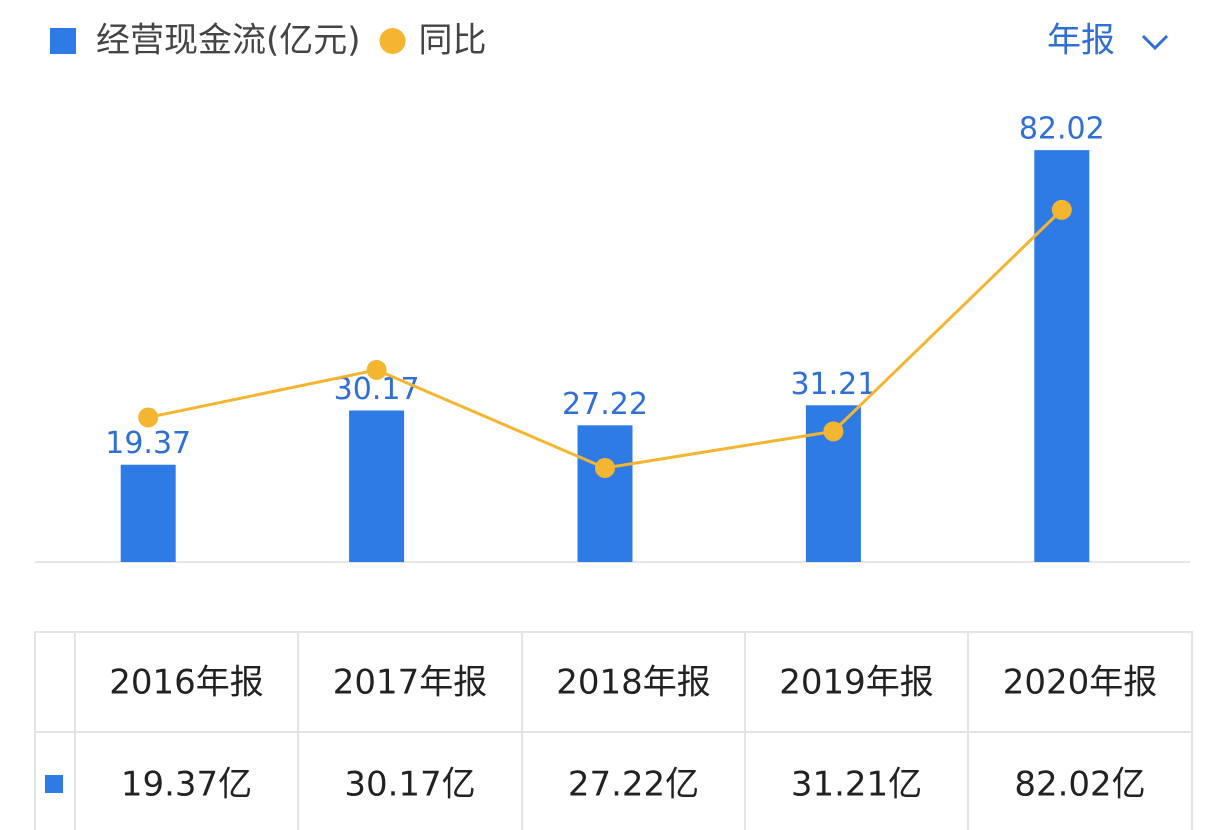 This screenshot has height=830, width=1224. I want to click on bar-value-label: 27.22, so click(605, 404).